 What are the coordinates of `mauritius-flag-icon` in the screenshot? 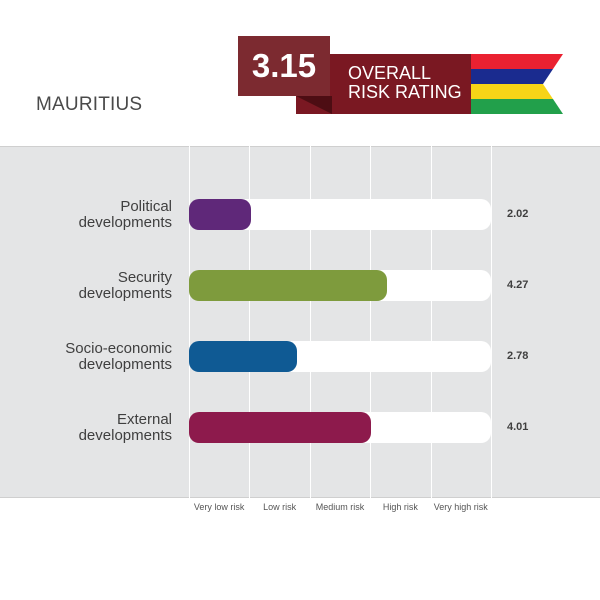 It's located at (517, 84).